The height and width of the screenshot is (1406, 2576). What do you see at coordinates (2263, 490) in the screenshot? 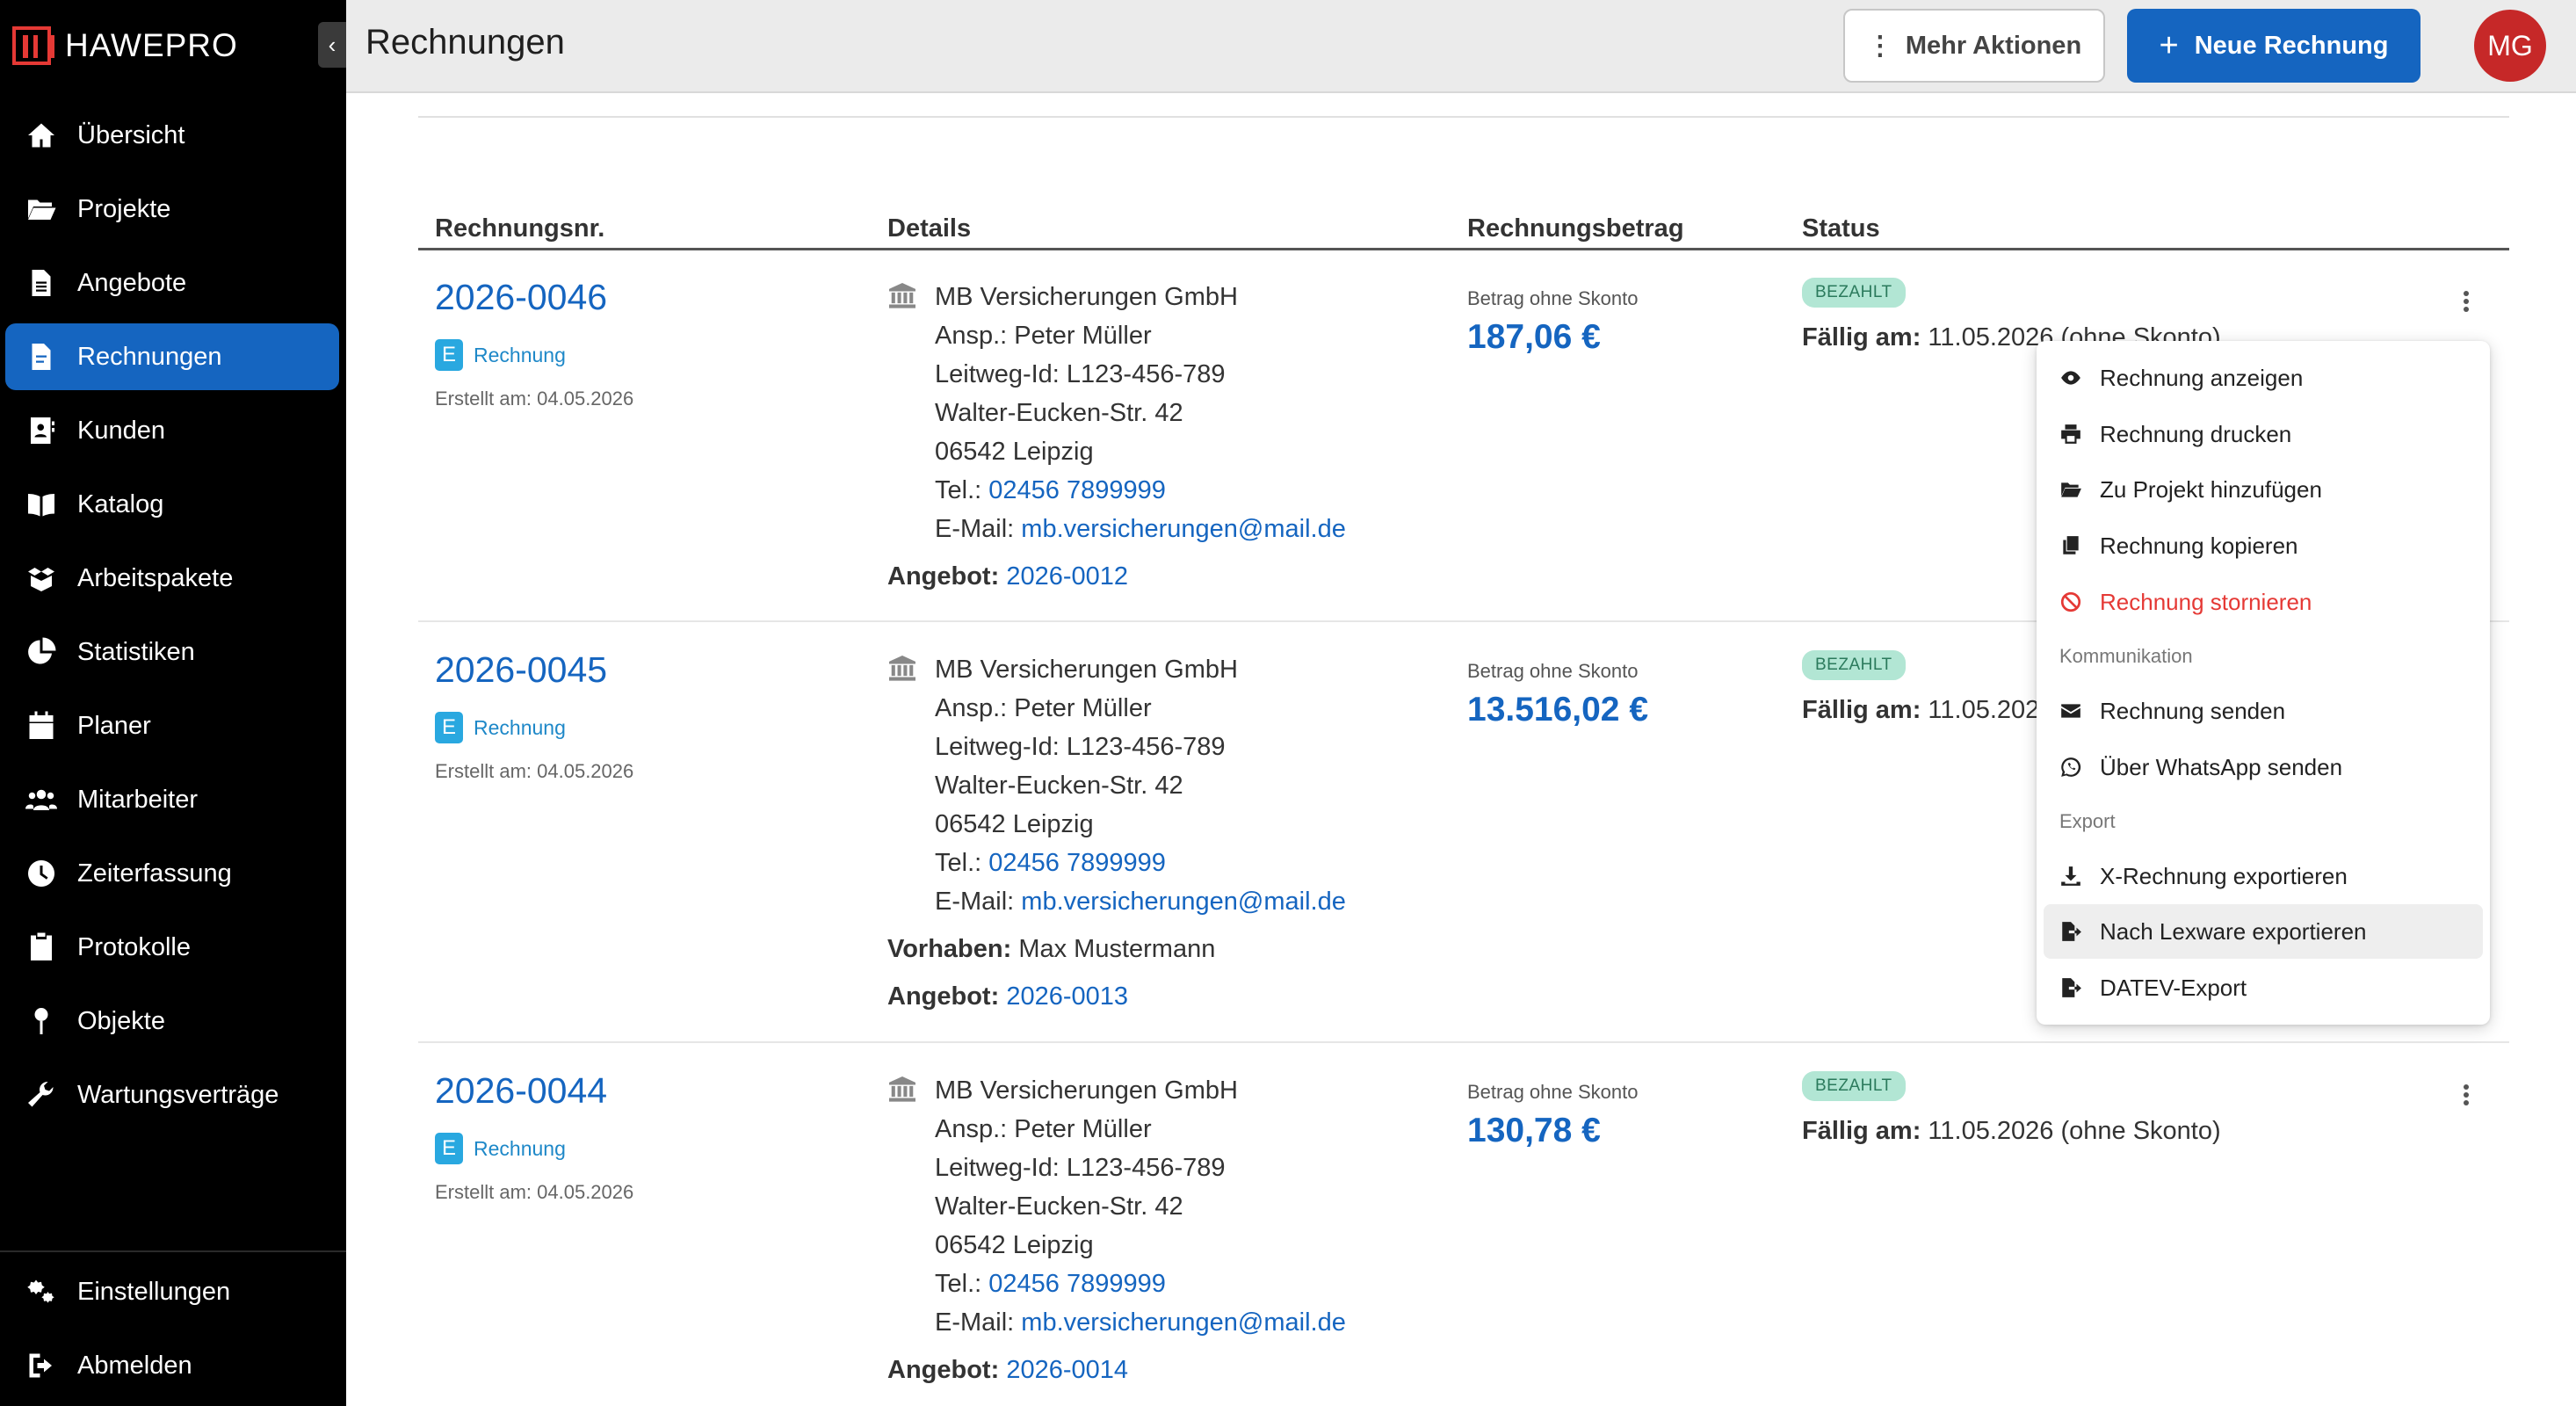
I see `menu-item-add-to-project: Zu Projekt hinzufügen` at bounding box center [2263, 490].